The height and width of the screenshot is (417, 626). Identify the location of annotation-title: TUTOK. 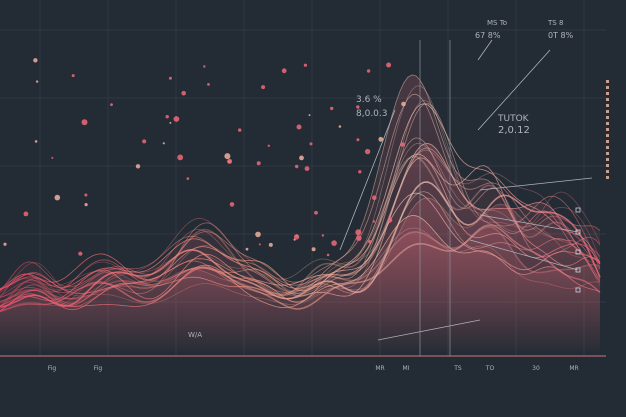
(513, 119).